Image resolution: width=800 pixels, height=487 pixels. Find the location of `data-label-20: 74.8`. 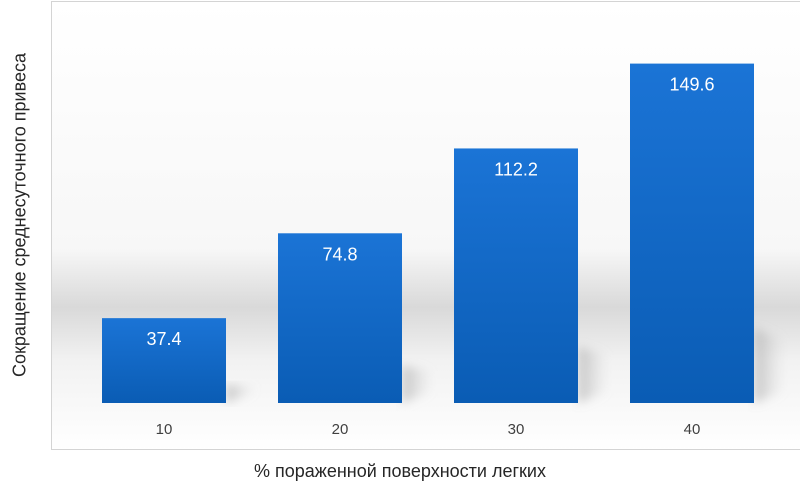

data-label-20: 74.8 is located at coordinates (339, 254).